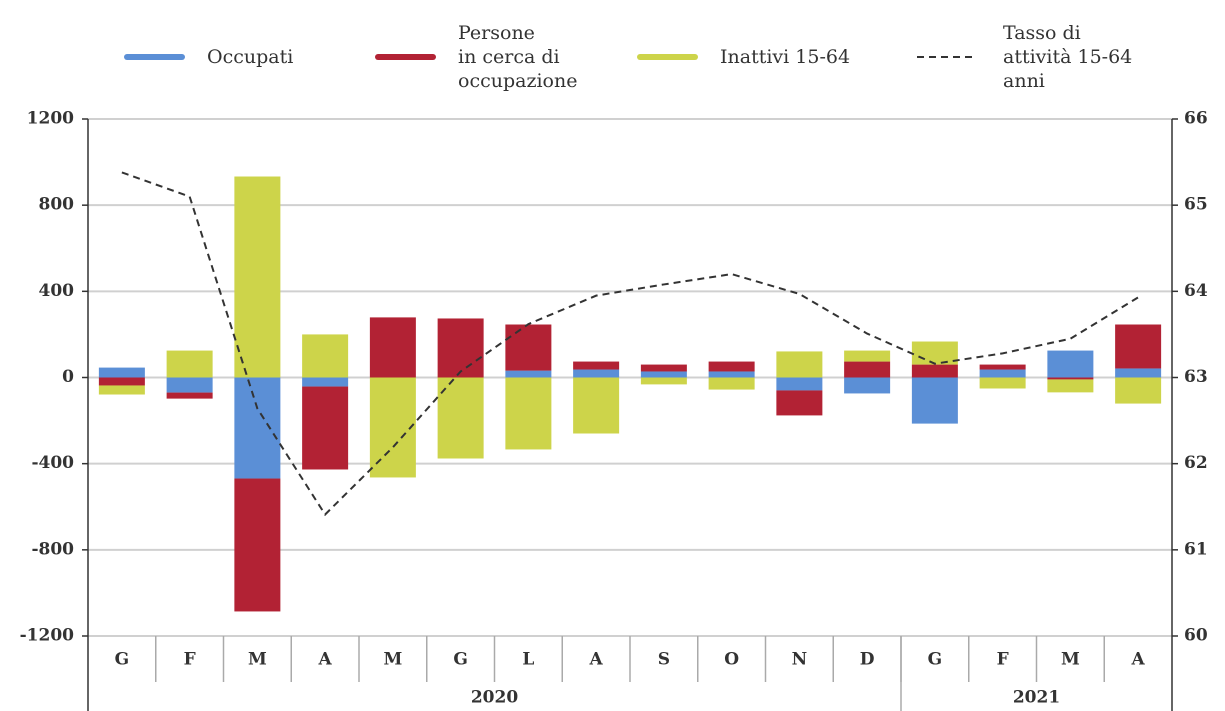 This screenshot has width=1225, height=711. What do you see at coordinates (731, 660) in the screenshot?
I see `x-tick-label: O` at bounding box center [731, 660].